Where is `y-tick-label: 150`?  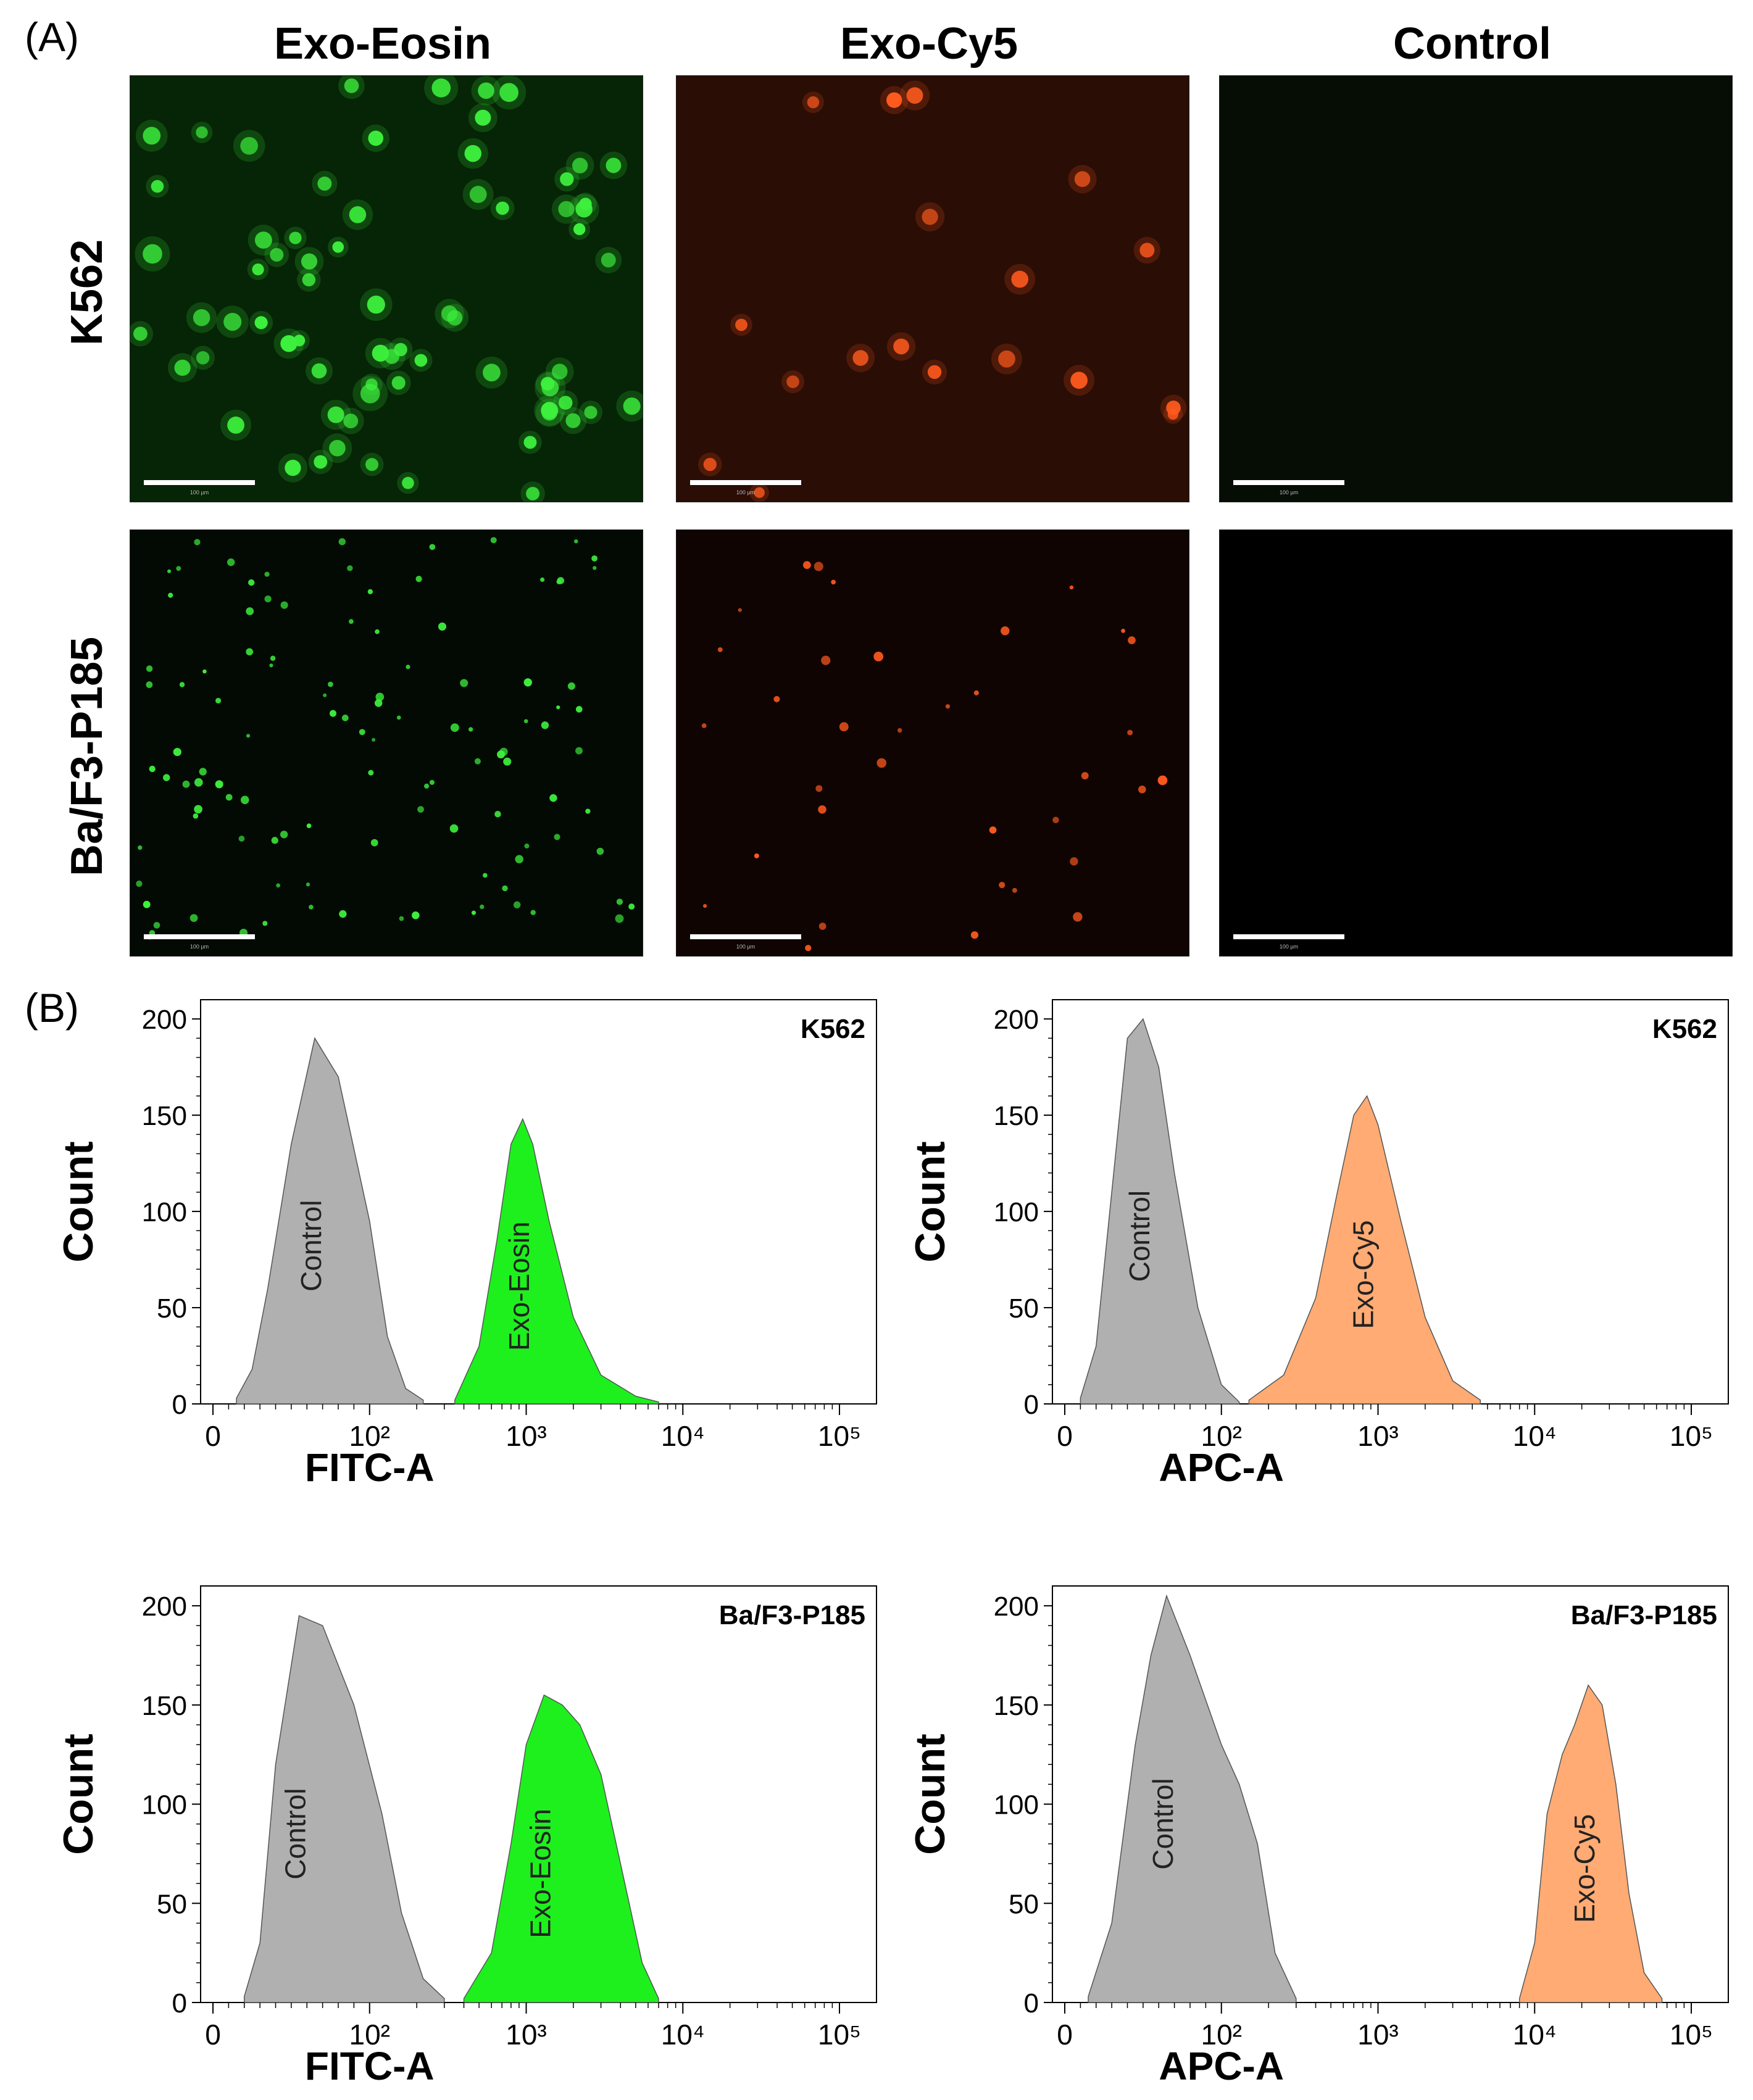 y-tick-label: 150 is located at coordinates (164, 1116).